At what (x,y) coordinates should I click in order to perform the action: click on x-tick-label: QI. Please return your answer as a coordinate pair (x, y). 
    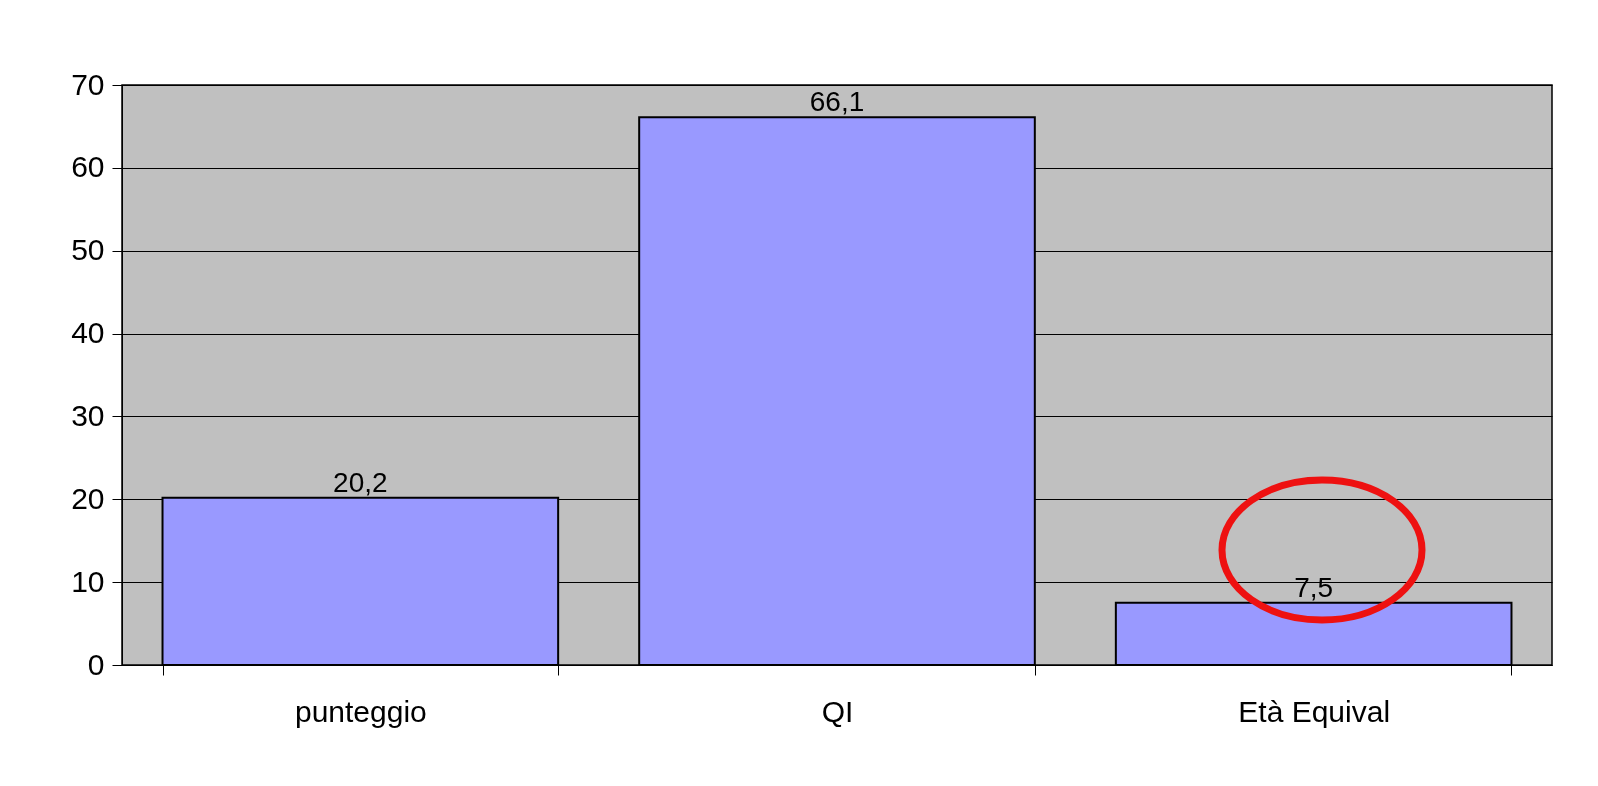
    Looking at the image, I should click on (837, 711).